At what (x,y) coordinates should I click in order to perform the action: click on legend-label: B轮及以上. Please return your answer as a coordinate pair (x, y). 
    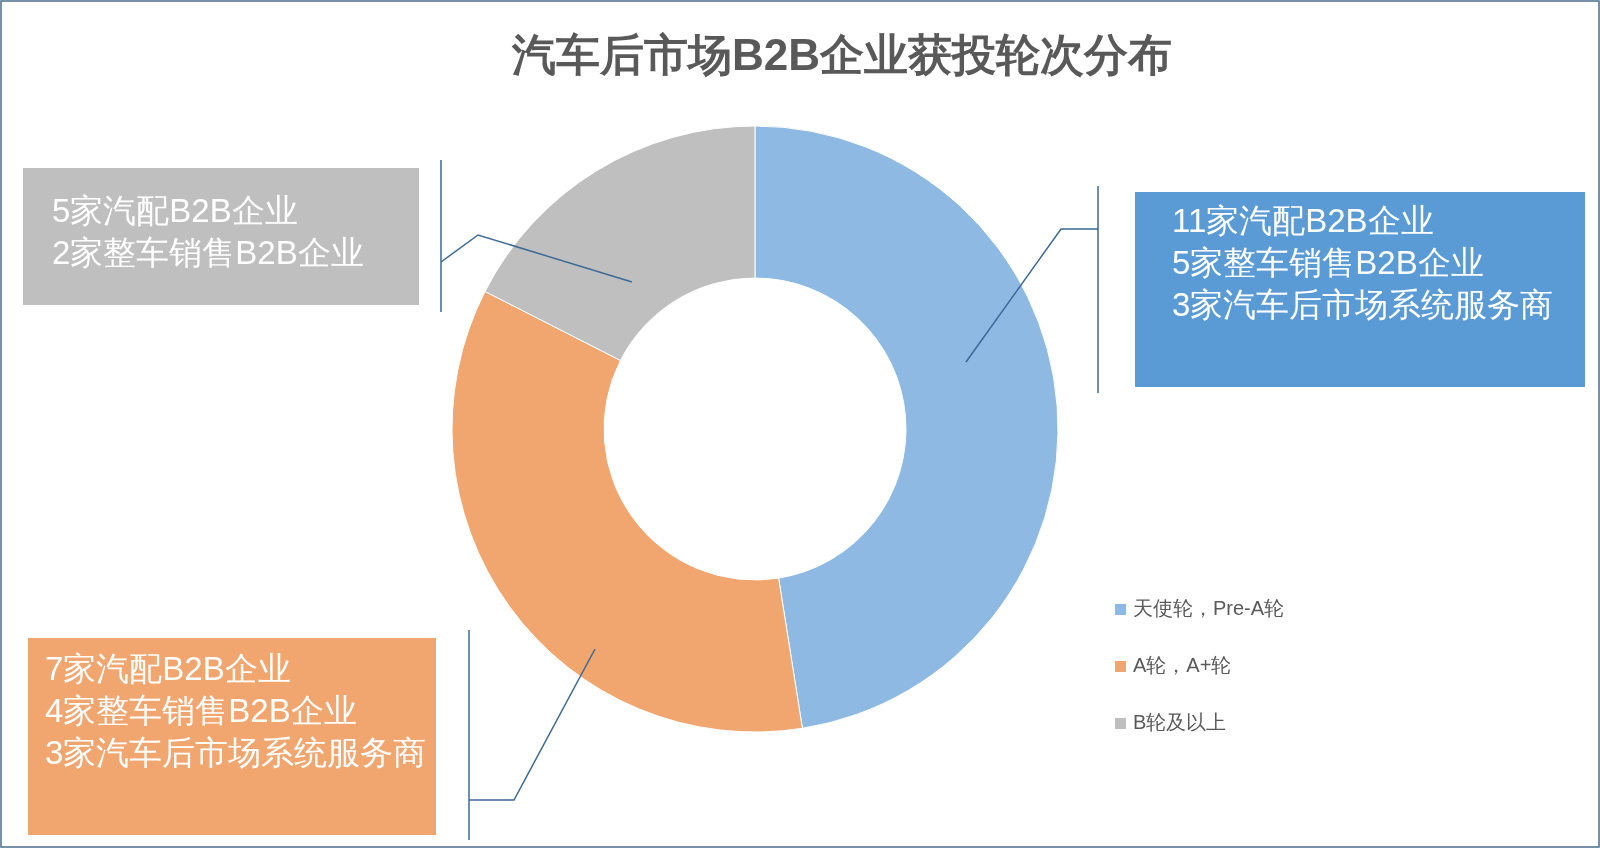
    Looking at the image, I should click on (1180, 722).